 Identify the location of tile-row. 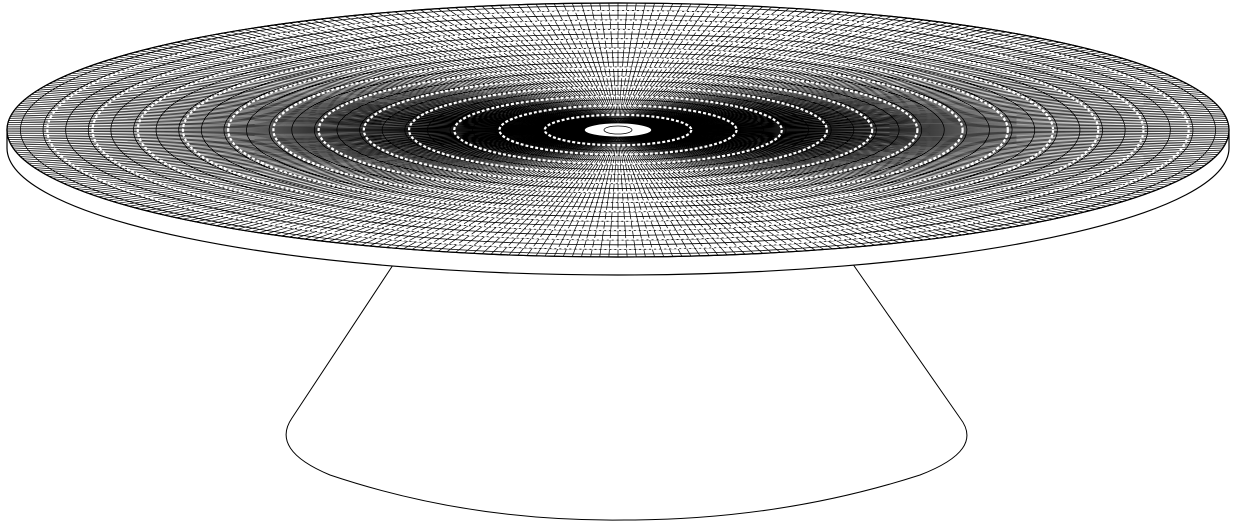
(618, 130).